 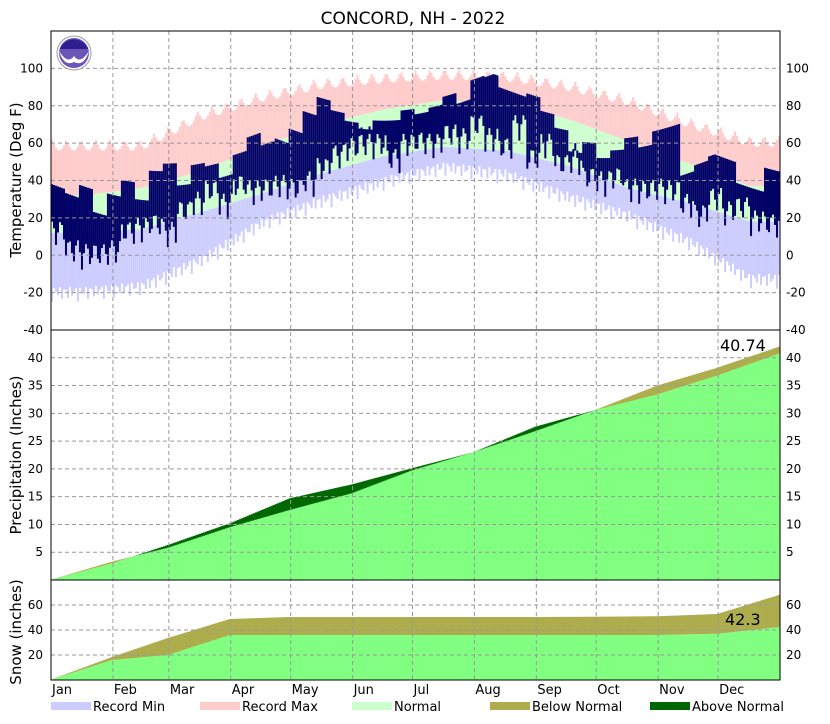 What do you see at coordinates (793, 469) in the screenshot?
I see `y-tick-label-right: 20` at bounding box center [793, 469].